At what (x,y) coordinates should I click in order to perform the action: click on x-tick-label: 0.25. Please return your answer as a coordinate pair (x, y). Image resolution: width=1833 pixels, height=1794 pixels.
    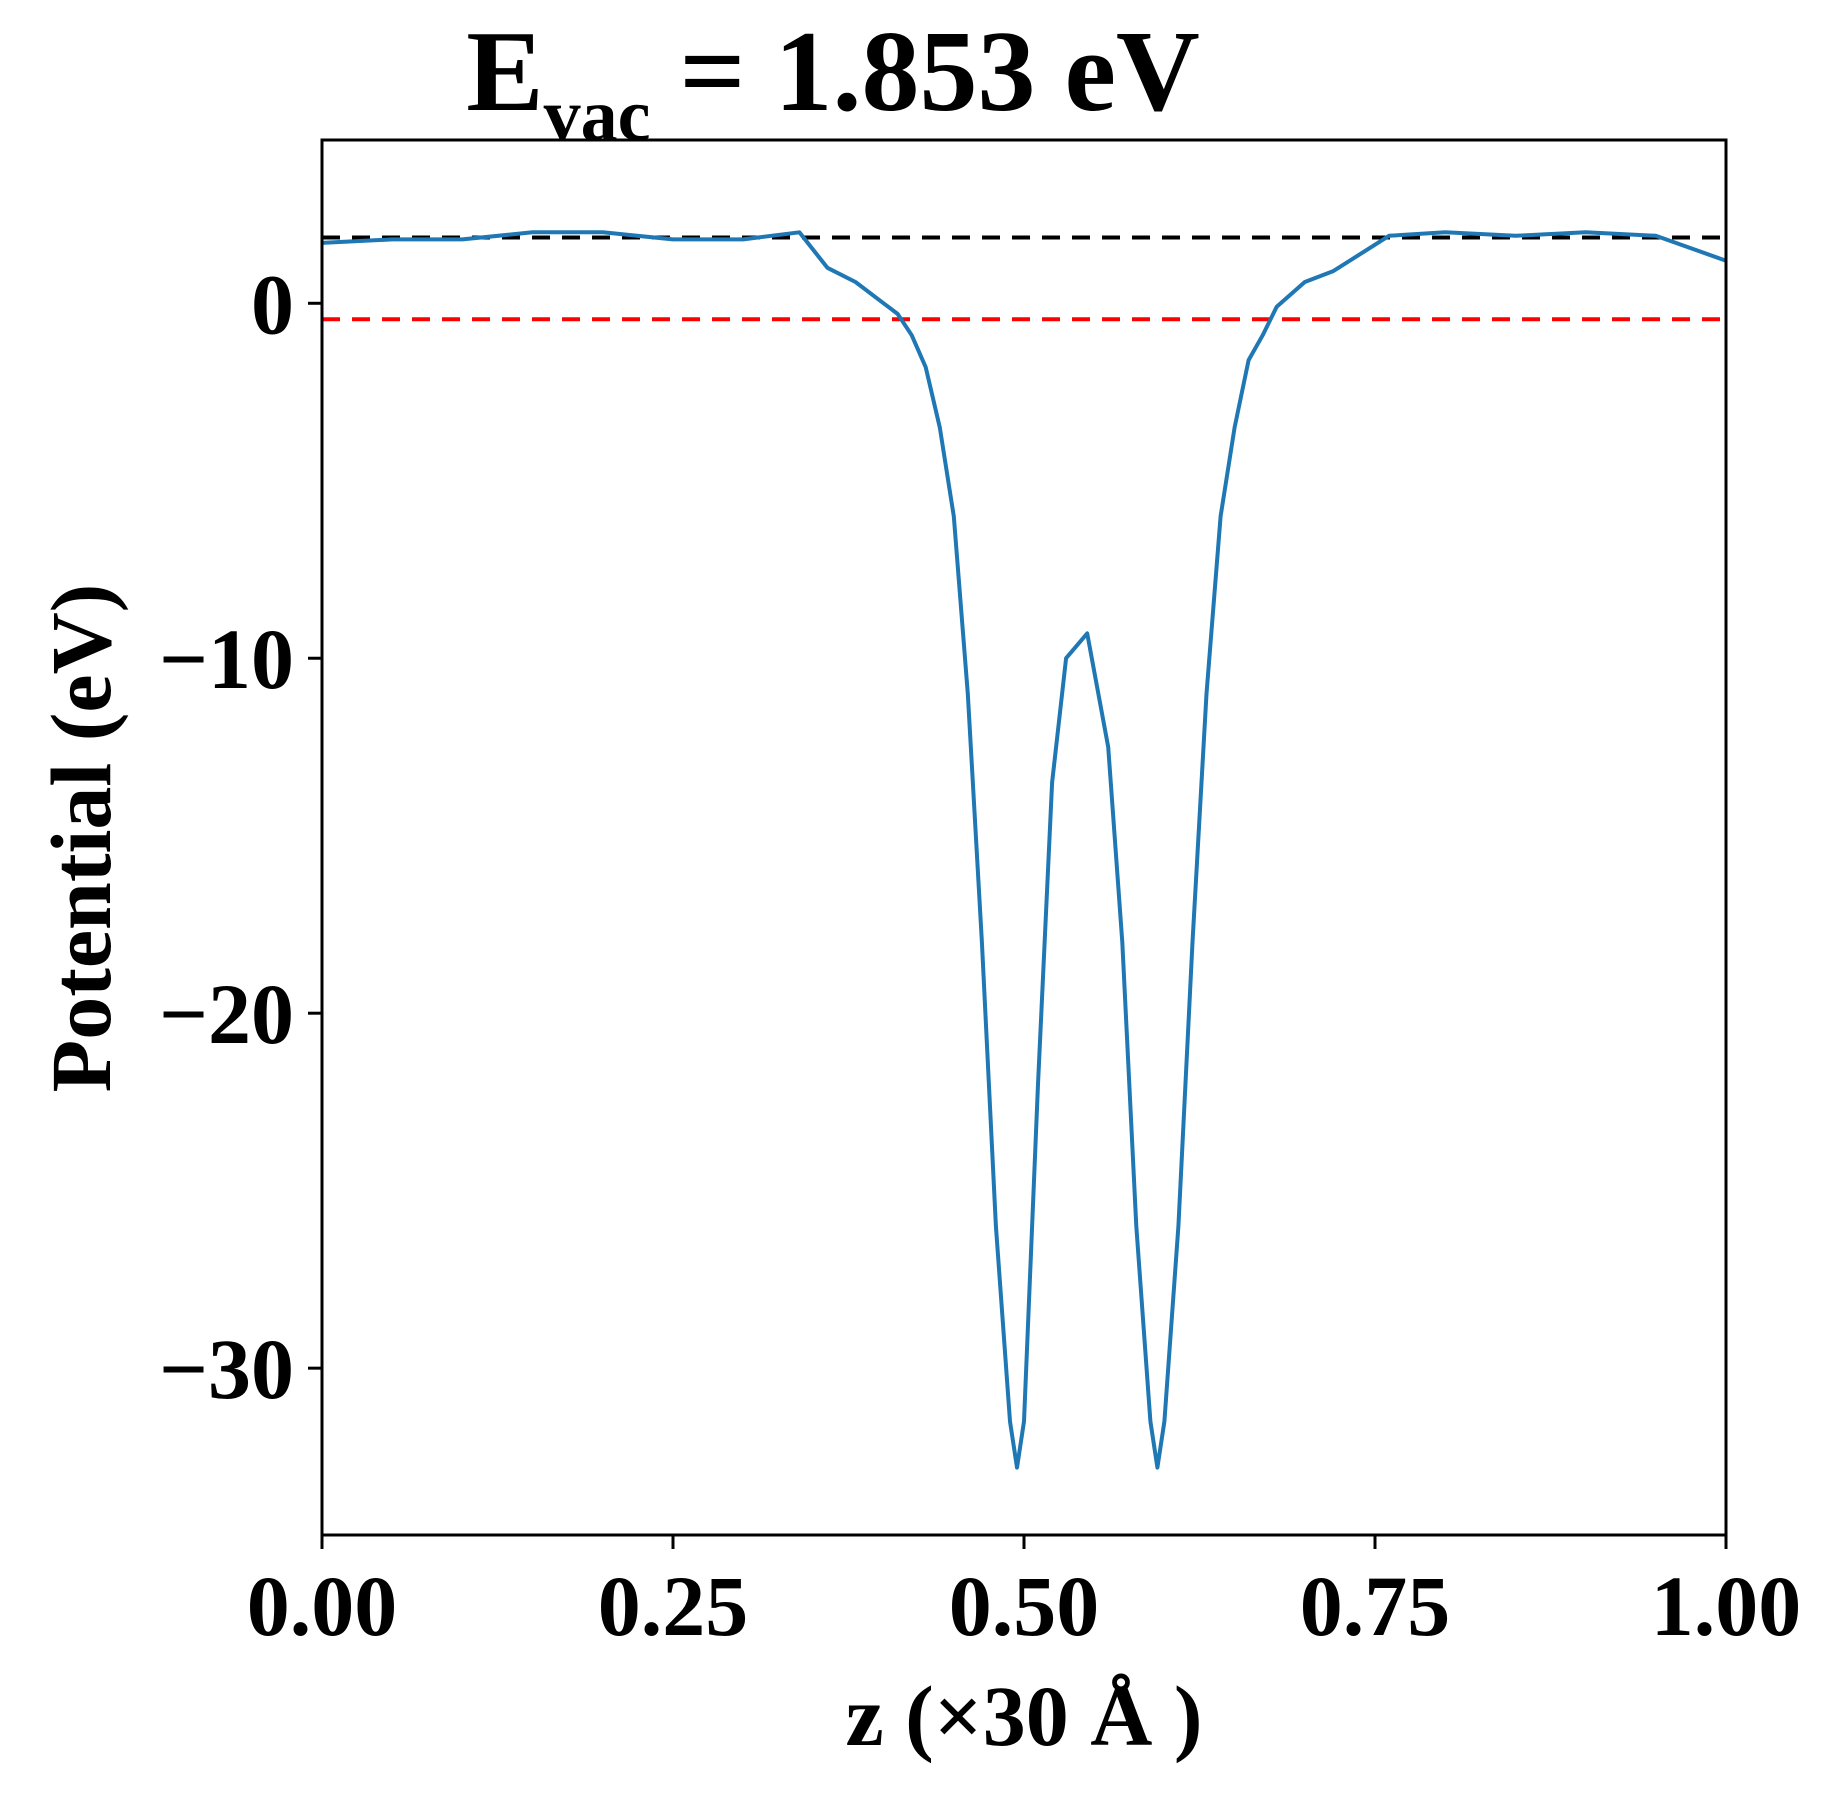
    Looking at the image, I should click on (673, 1606).